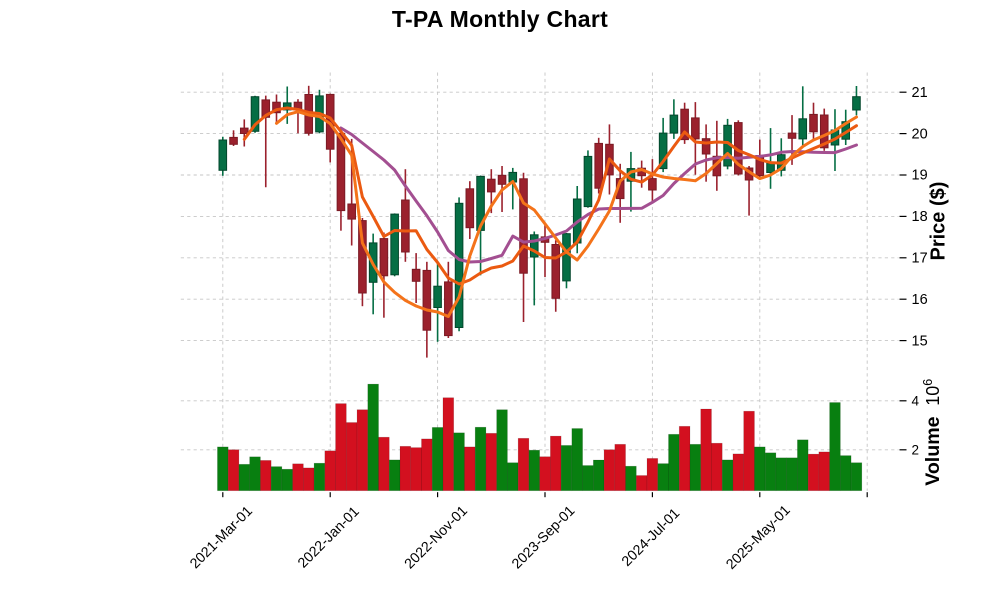 The image size is (1000, 600). Describe the element at coordinates (500, 19) in the screenshot. I see `svg-text: T-PA Monthly Chart` at that location.